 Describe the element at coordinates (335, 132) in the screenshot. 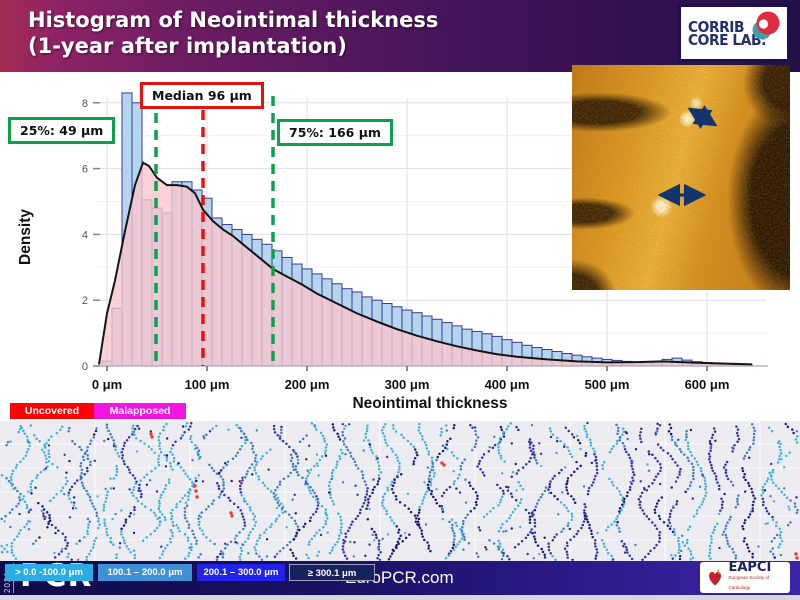

I see `q75-annotation: 75%: 166 μm` at that location.